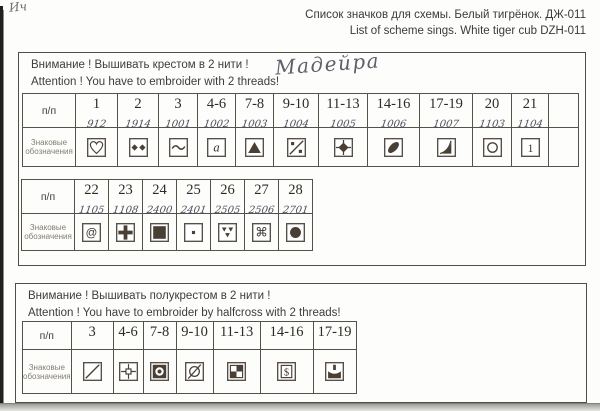 Image resolution: width=600 pixels, height=411 pixels. Describe the element at coordinates (334, 335) in the screenshot. I see `col-header-cell: 17-19` at that location.